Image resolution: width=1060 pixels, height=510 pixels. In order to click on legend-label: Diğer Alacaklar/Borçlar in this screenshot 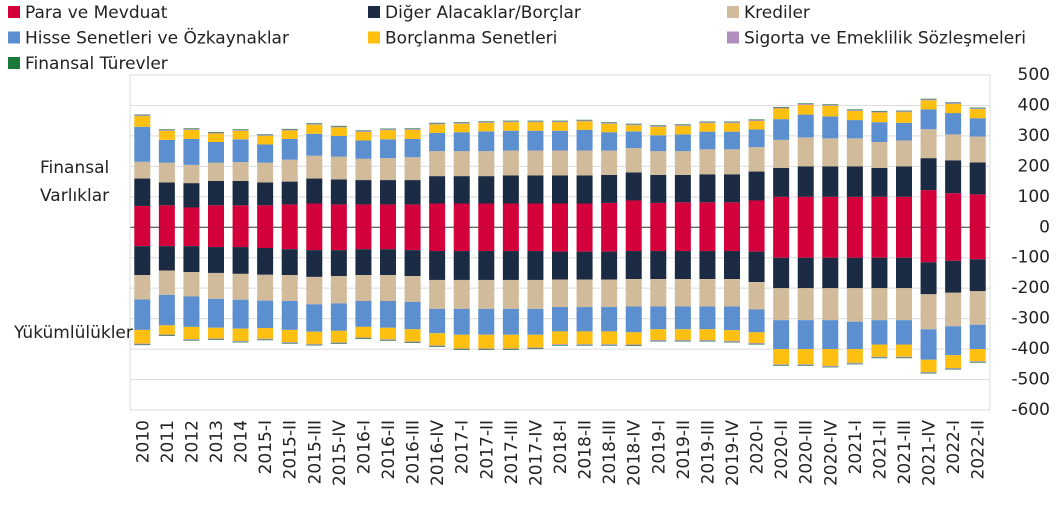, I will do `click(483, 13)`.